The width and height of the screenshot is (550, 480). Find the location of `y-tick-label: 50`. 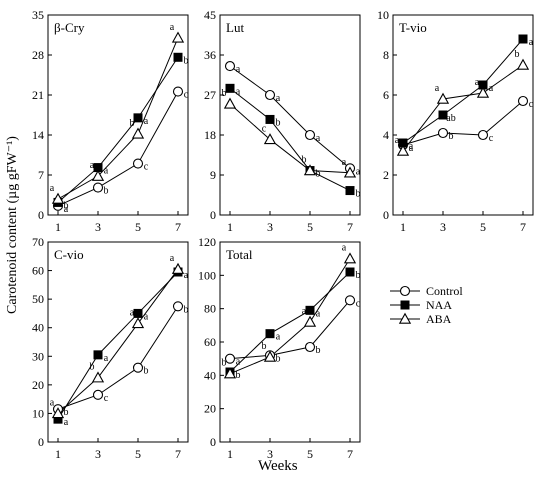

y-tick-label: 50 is located at coordinates (38, 299).